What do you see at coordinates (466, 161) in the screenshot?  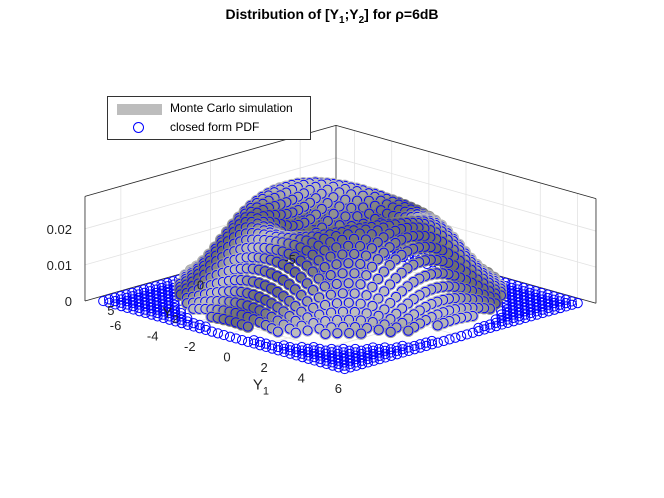 I see `axes-edge` at bounding box center [466, 161].